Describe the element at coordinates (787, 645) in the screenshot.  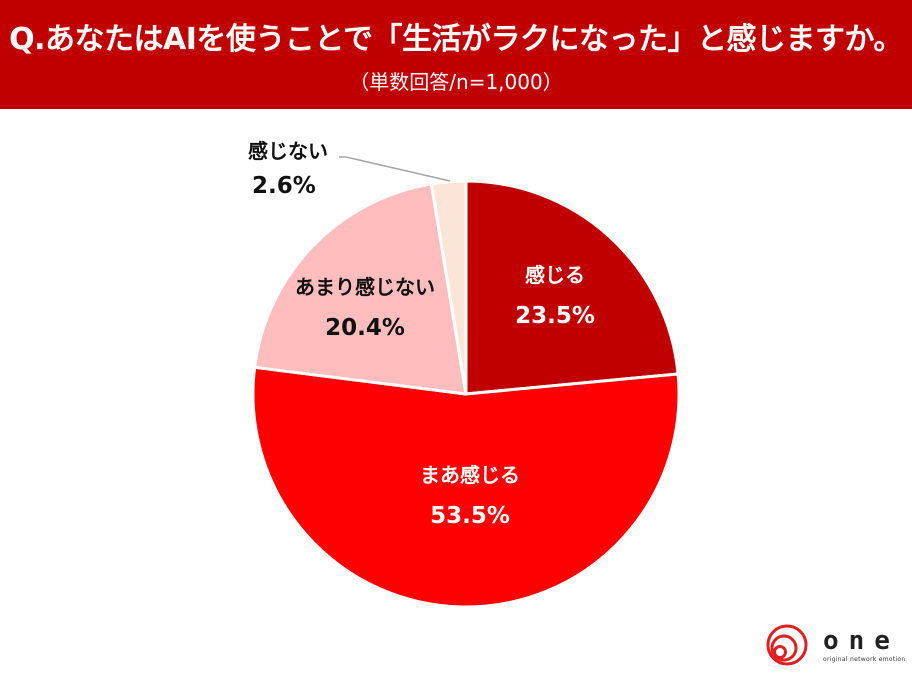
I see `spiral-circle-icon` at that location.